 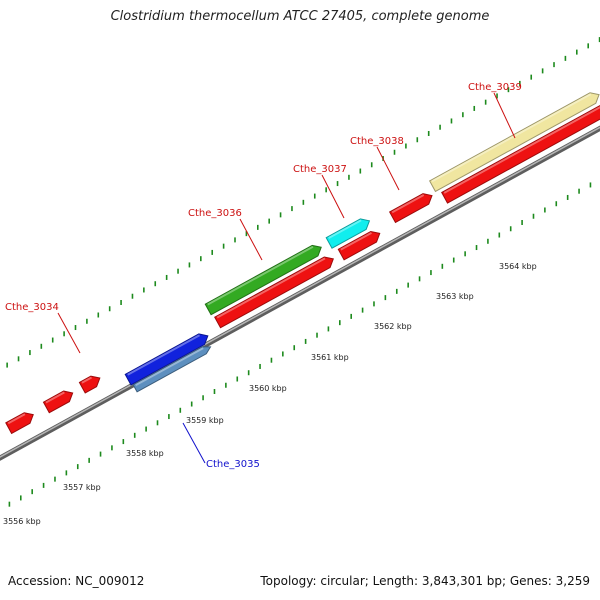 I want to click on gene-cthe-3035-inner-highlight, so click(x=169, y=367).